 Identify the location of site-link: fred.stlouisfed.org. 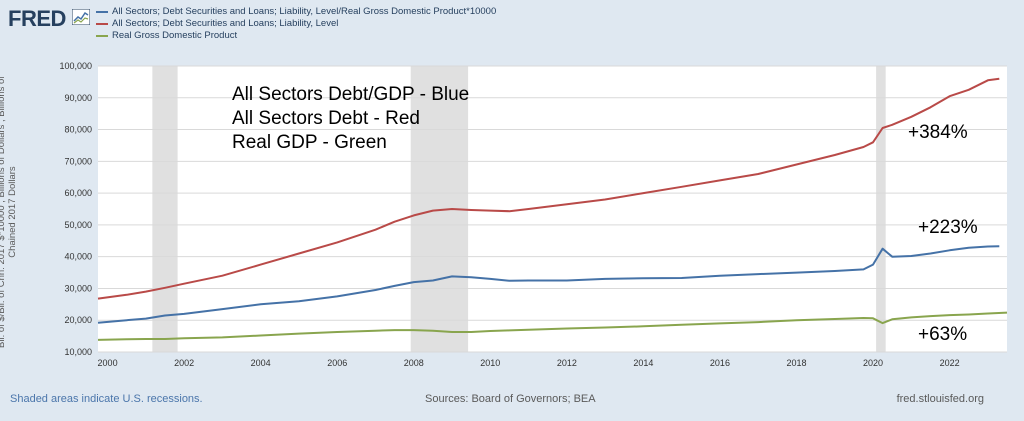
(940, 399).